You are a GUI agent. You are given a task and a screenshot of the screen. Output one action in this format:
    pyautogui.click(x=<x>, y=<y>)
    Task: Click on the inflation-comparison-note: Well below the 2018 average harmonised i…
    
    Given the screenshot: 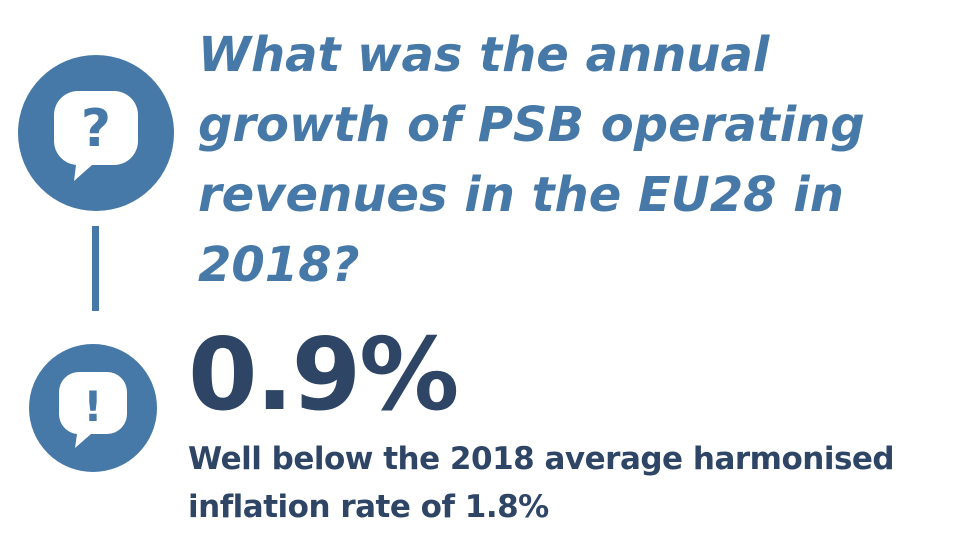 What is the action you would take?
    pyautogui.click(x=541, y=483)
    